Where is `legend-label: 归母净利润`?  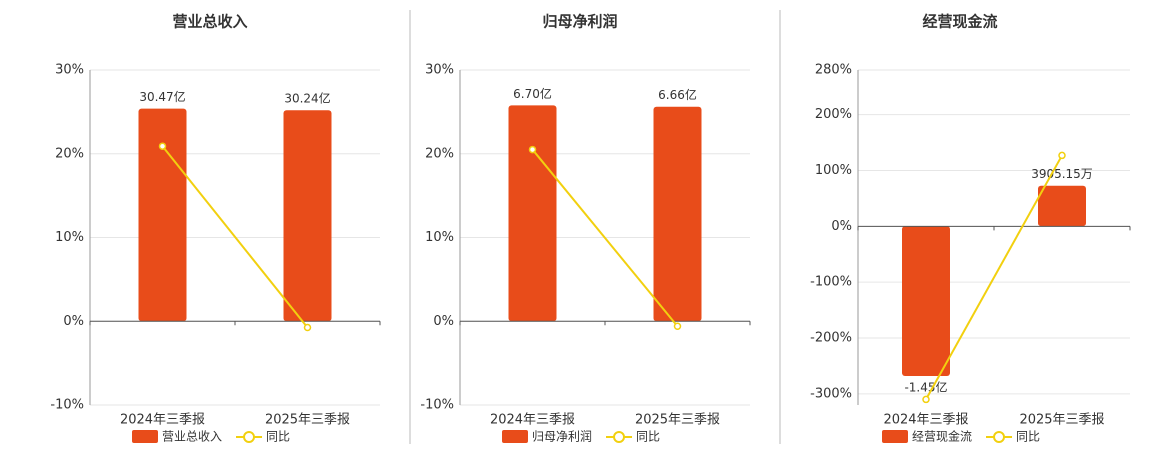 legend-label: 归母净利润 is located at coordinates (562, 437).